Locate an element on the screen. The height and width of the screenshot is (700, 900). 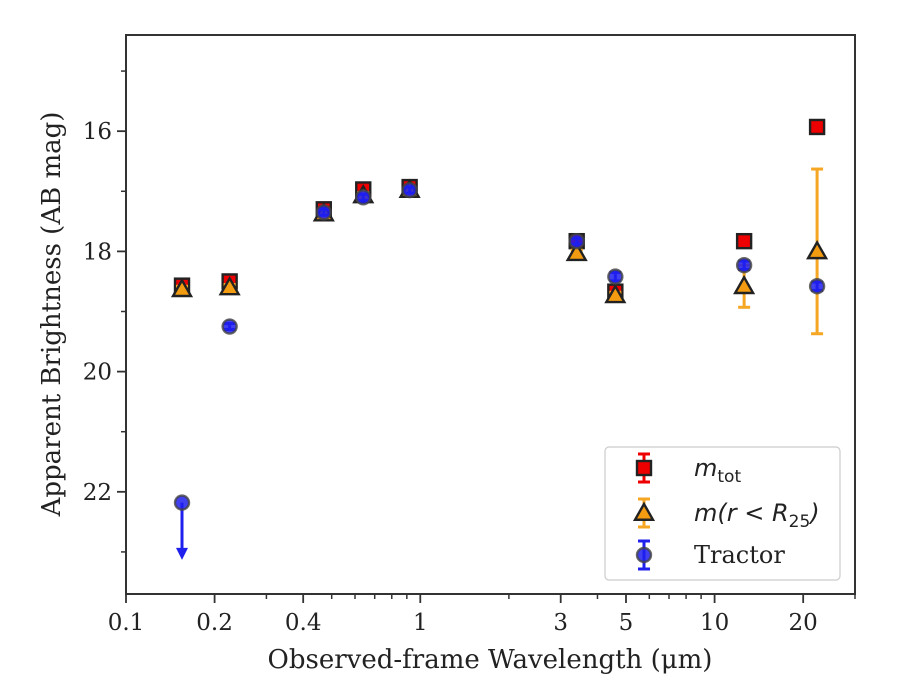
legend-label: Tractor is located at coordinates (739, 555).